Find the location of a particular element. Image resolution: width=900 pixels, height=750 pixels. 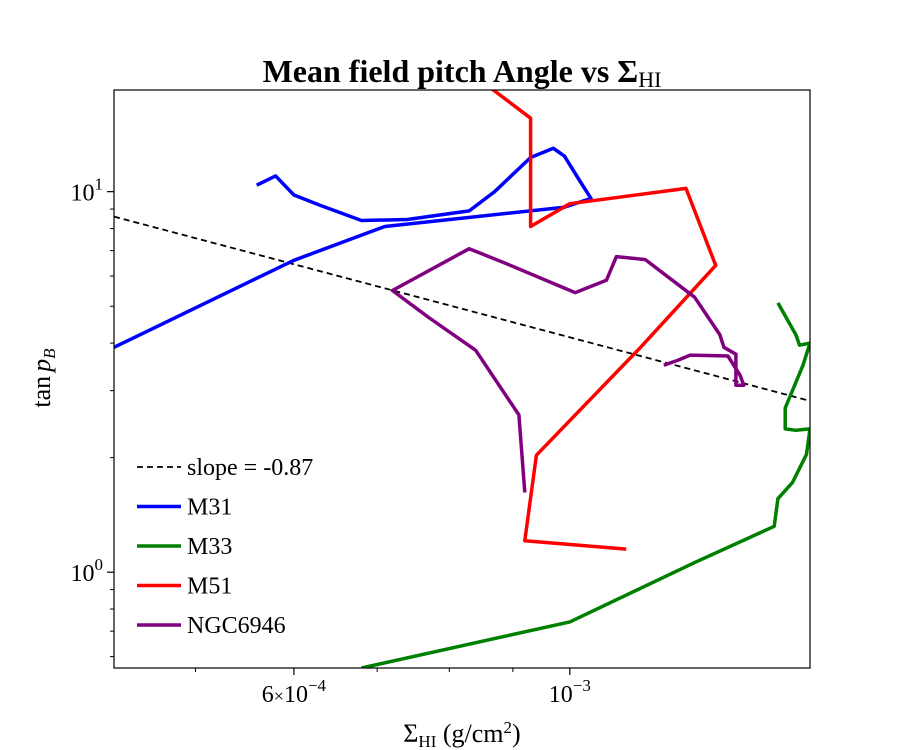

y-tick-exponent: 0 is located at coordinates (99, 564).